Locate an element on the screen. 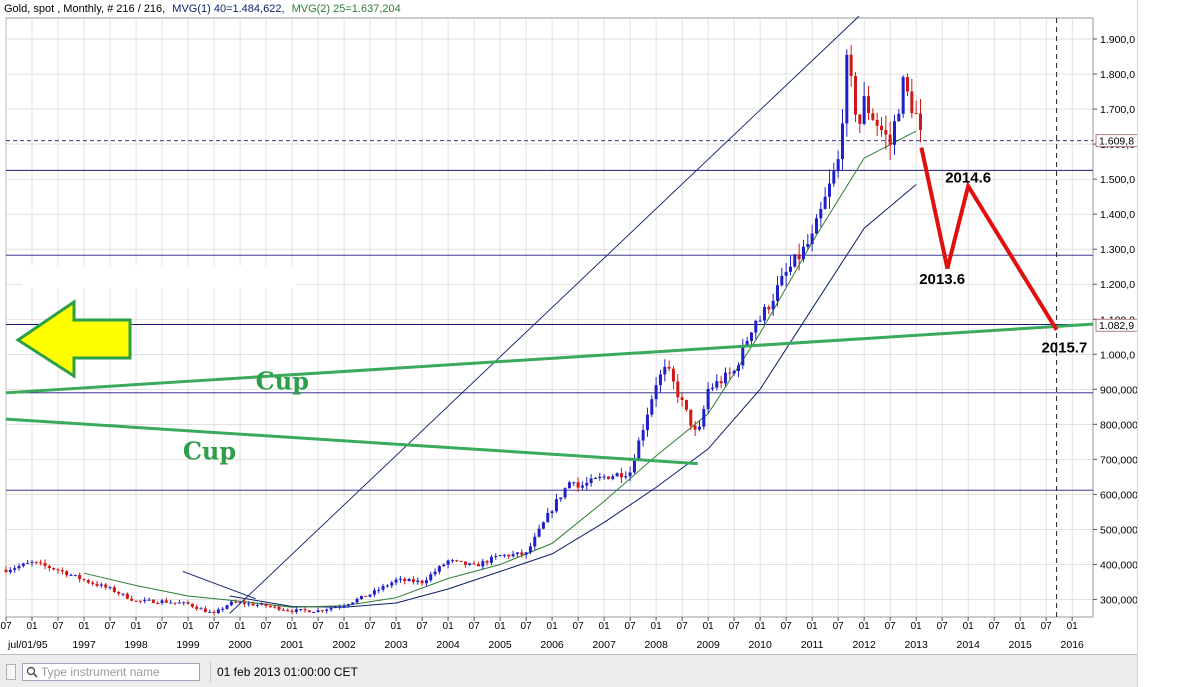  search-icon is located at coordinates (32, 672).